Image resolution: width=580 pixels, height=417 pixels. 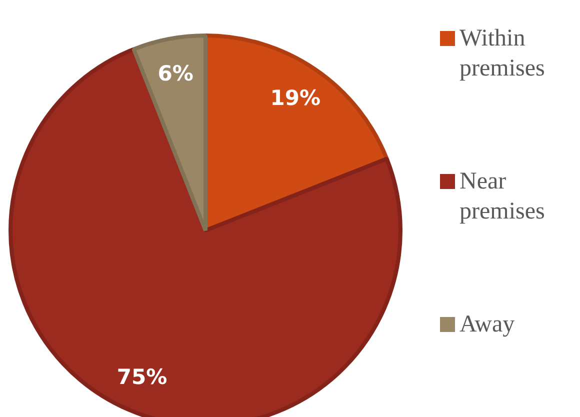 What do you see at coordinates (295, 98) in the screenshot?
I see `data-label: 19%` at bounding box center [295, 98].